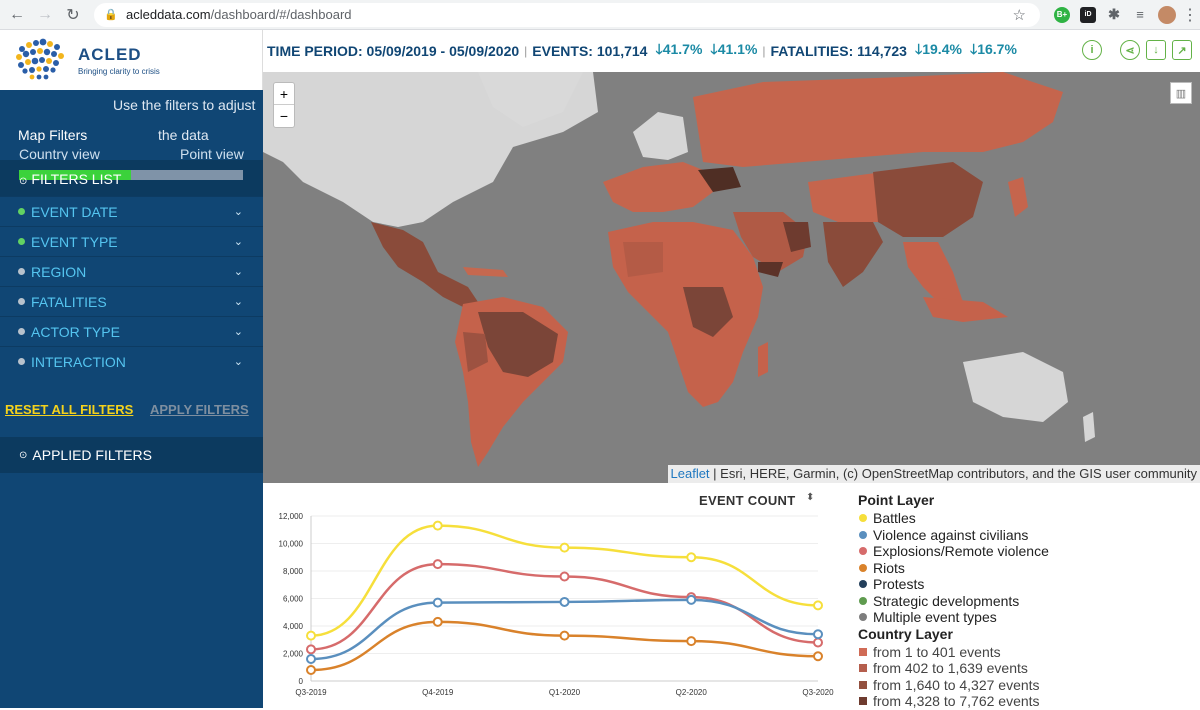 The image size is (1200, 710). I want to click on view-toggle-slider, so click(131, 175).